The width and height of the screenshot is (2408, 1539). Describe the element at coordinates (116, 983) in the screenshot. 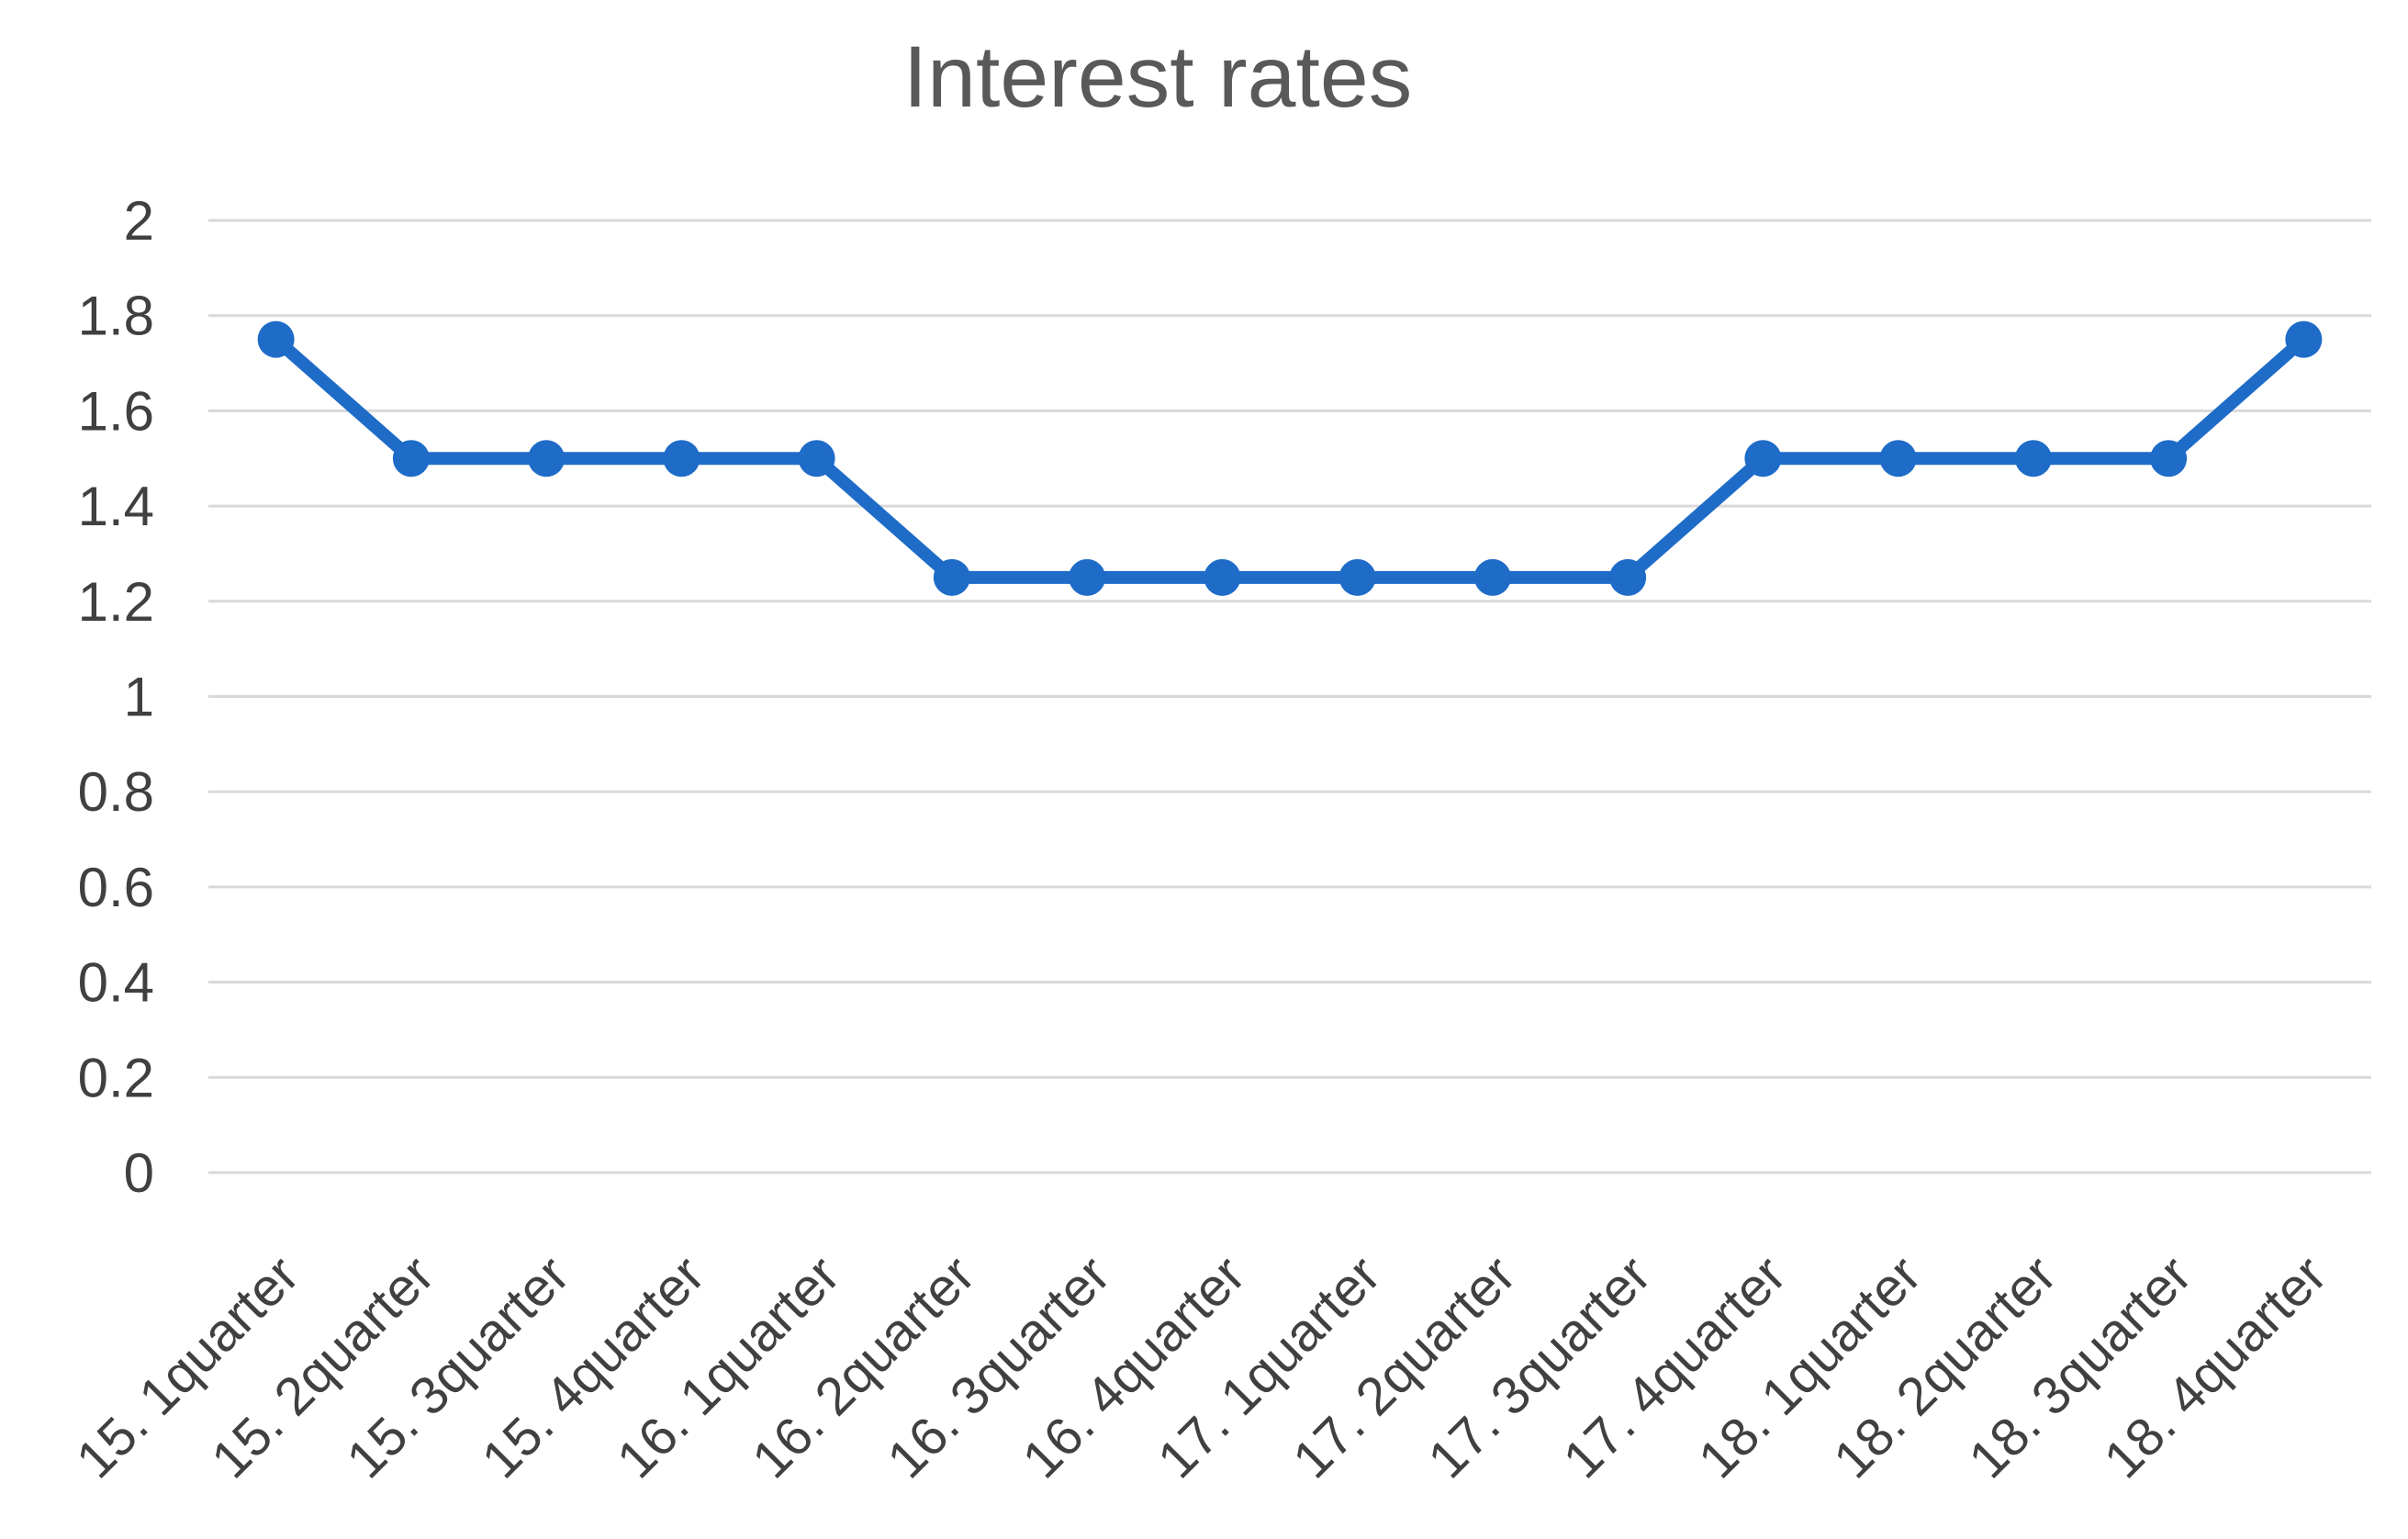

I see `y-tick-label: 0.4` at that location.